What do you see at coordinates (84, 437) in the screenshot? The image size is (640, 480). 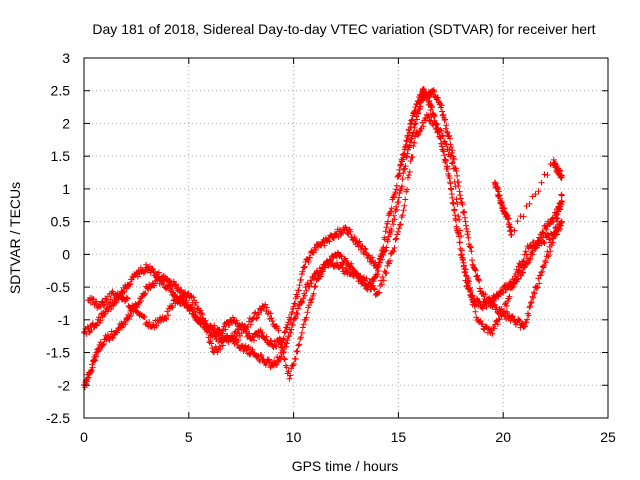 I see `x-tick-label: 0` at bounding box center [84, 437].